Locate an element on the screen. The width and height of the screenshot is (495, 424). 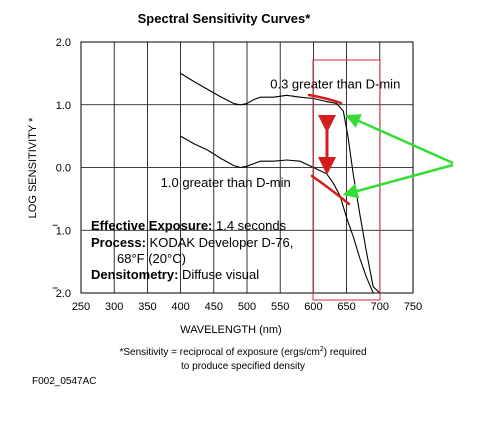
condition-value: 1.4 seconds is located at coordinates (251, 225).